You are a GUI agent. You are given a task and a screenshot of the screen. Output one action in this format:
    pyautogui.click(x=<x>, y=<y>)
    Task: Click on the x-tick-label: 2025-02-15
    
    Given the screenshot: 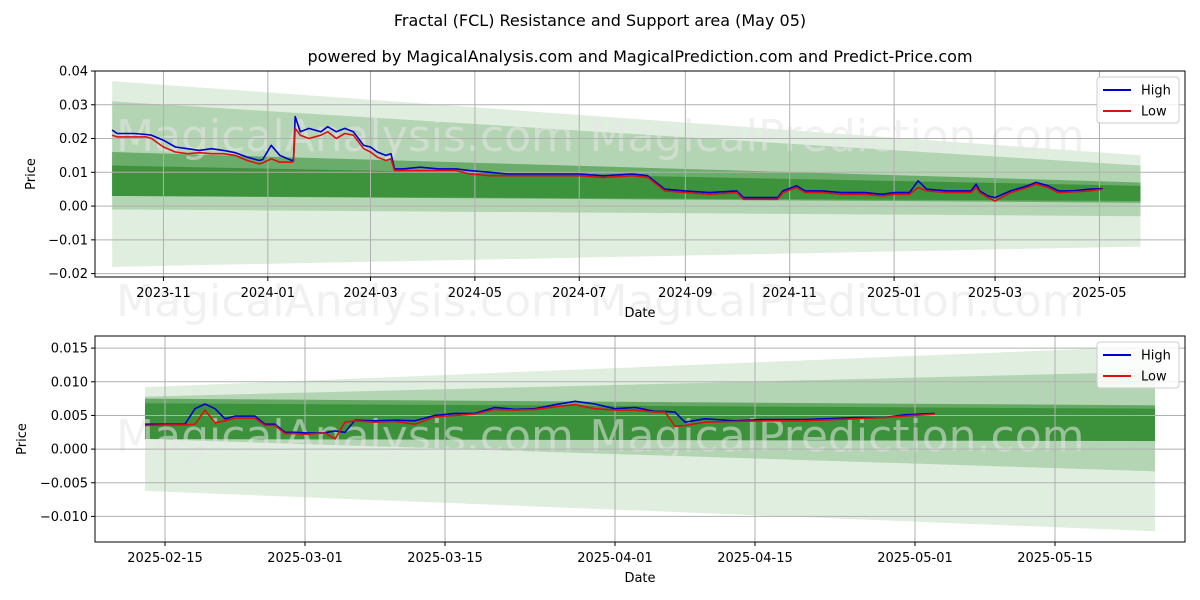 What is the action you would take?
    pyautogui.click(x=165, y=558)
    